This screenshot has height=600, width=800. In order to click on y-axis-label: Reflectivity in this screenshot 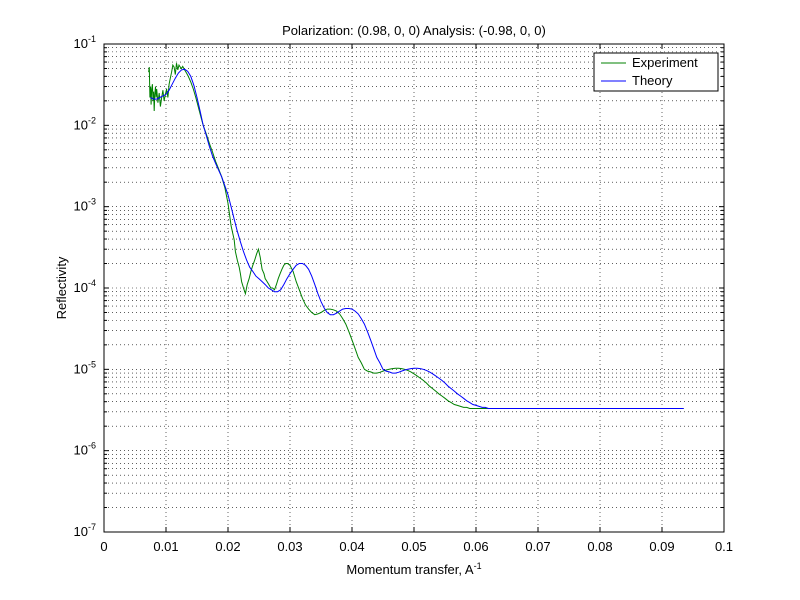, I will do `click(61, 287)`.